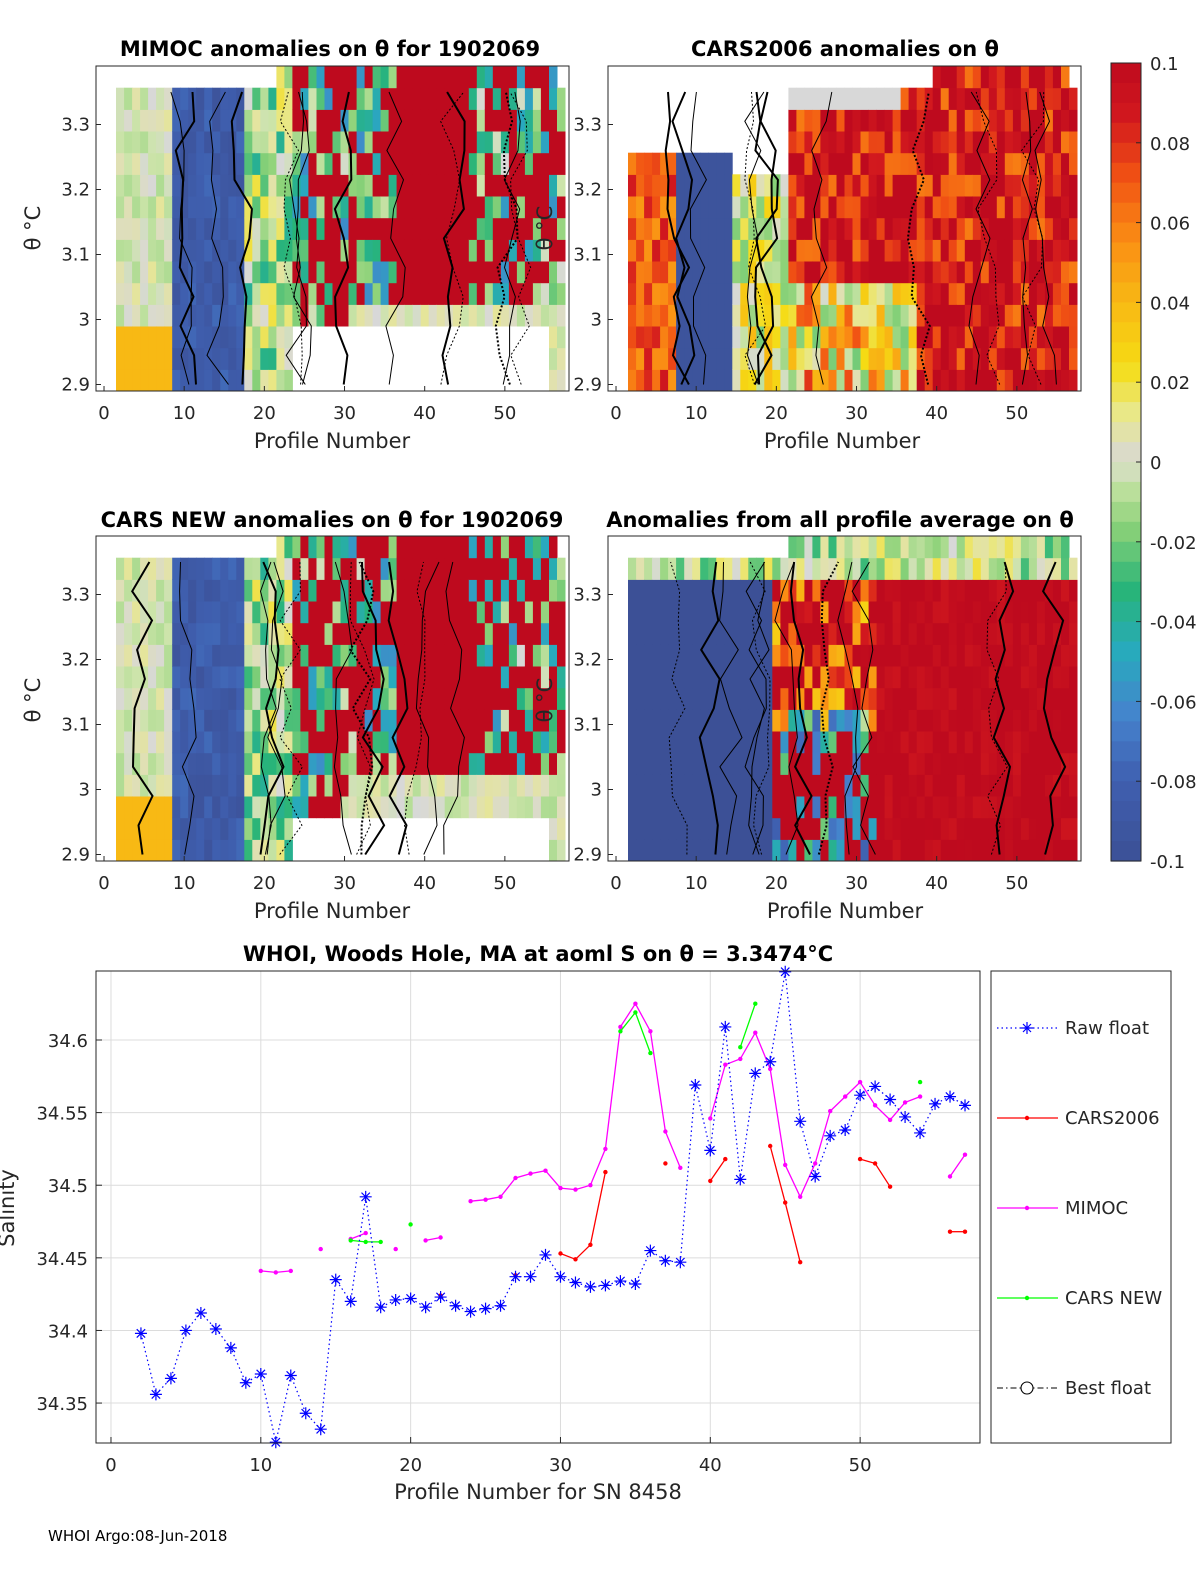 This screenshot has height=1575, width=1200. What do you see at coordinates (184, 413) in the screenshot?
I see `x-tick-label: 10` at bounding box center [184, 413].